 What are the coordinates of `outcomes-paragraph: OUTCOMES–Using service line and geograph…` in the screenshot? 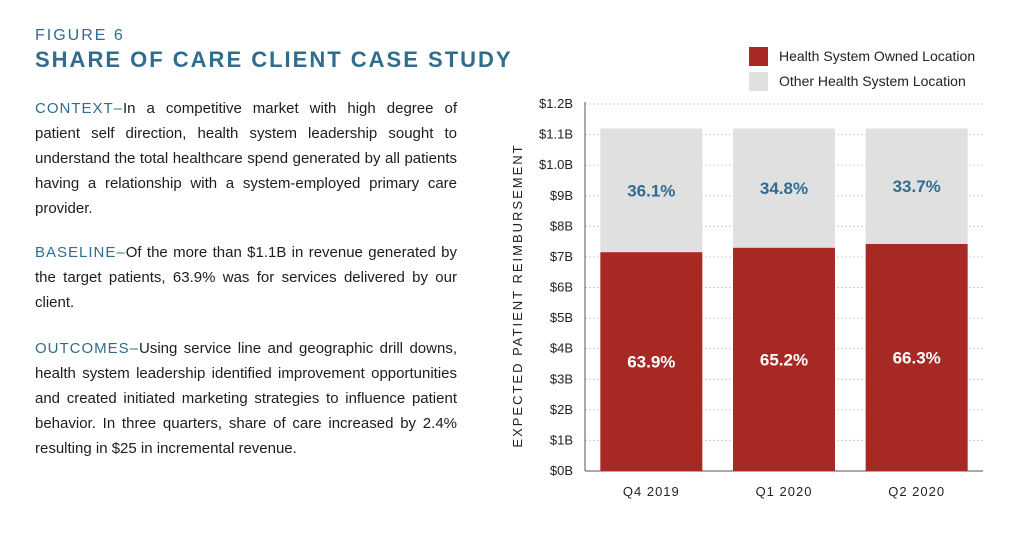 It's located at (246, 398).